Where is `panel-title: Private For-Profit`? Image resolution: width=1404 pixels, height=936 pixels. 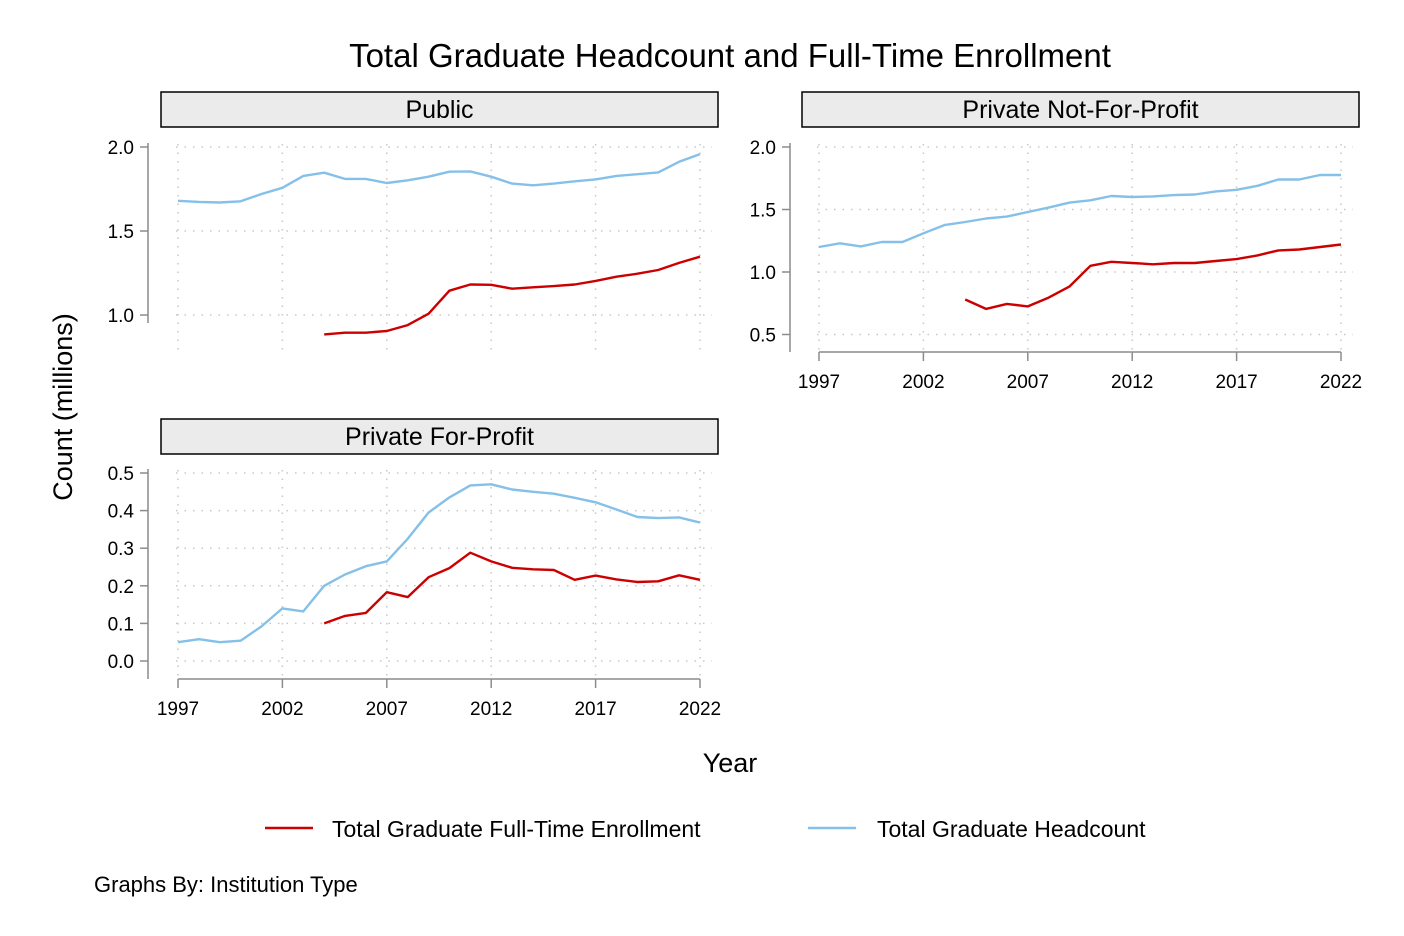 panel-title: Private For-Profit is located at coordinates (439, 437).